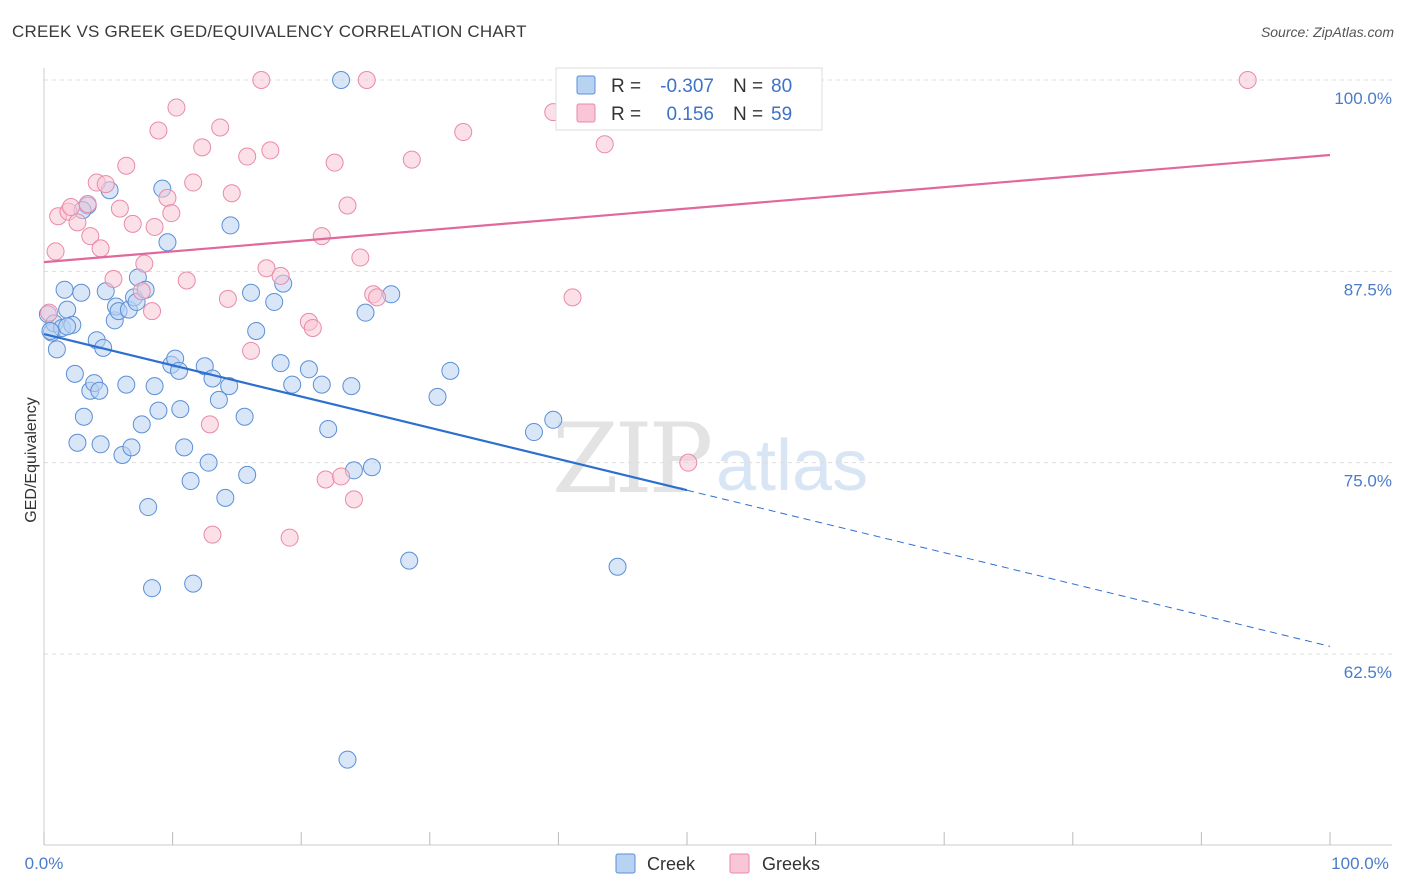 Image resolution: width=1406 pixels, height=892 pixels. What do you see at coordinates (1363, 98) in the screenshot?
I see `y-tick-label: 100.0%` at bounding box center [1363, 98].